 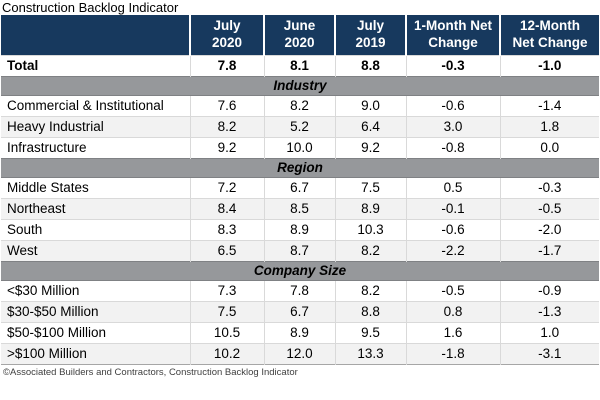 I want to click on value-cell: 1.6, so click(x=452, y=332).